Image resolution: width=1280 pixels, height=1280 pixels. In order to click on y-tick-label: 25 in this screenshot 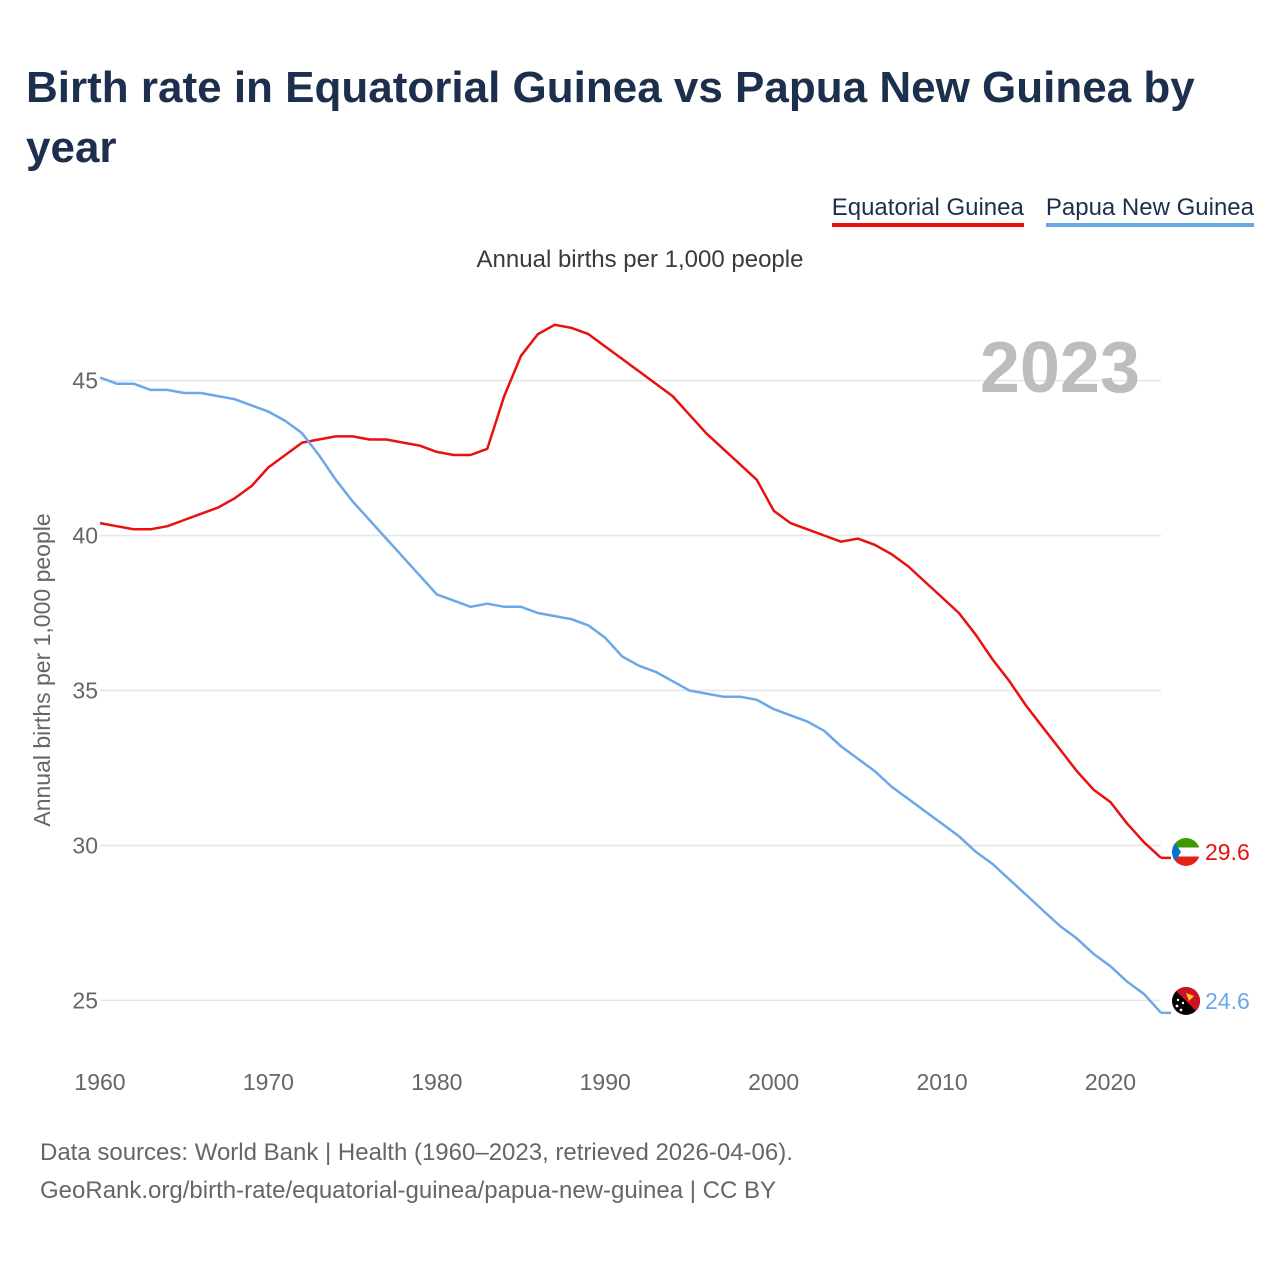, I will do `click(85, 1000)`.